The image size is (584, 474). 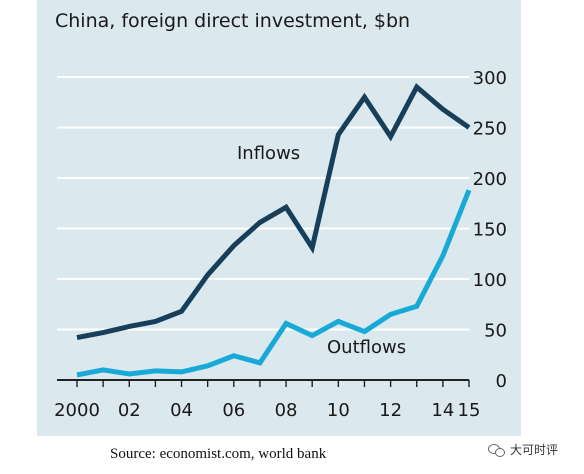 What do you see at coordinates (442, 410) in the screenshot?
I see `x-tick-label: 14` at bounding box center [442, 410].